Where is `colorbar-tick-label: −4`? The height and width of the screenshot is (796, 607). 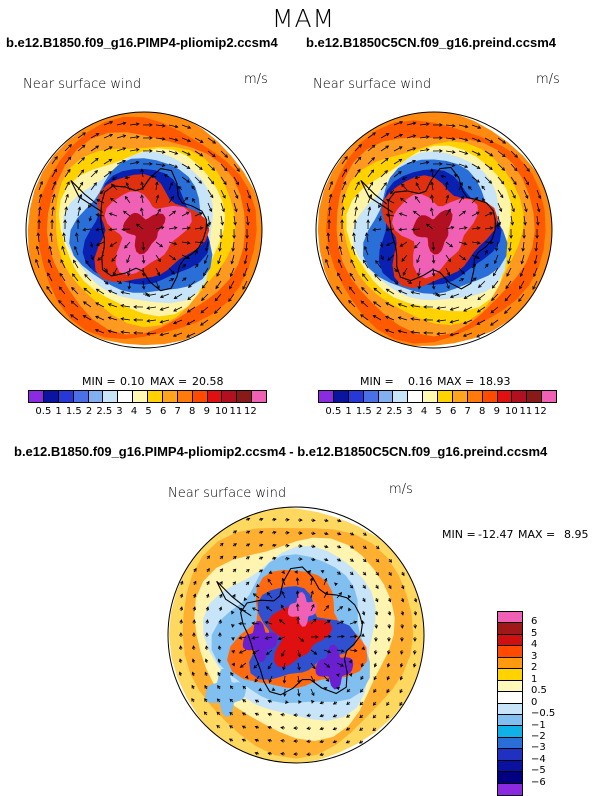
colorbar-tick-label: −4 is located at coordinates (538, 759).